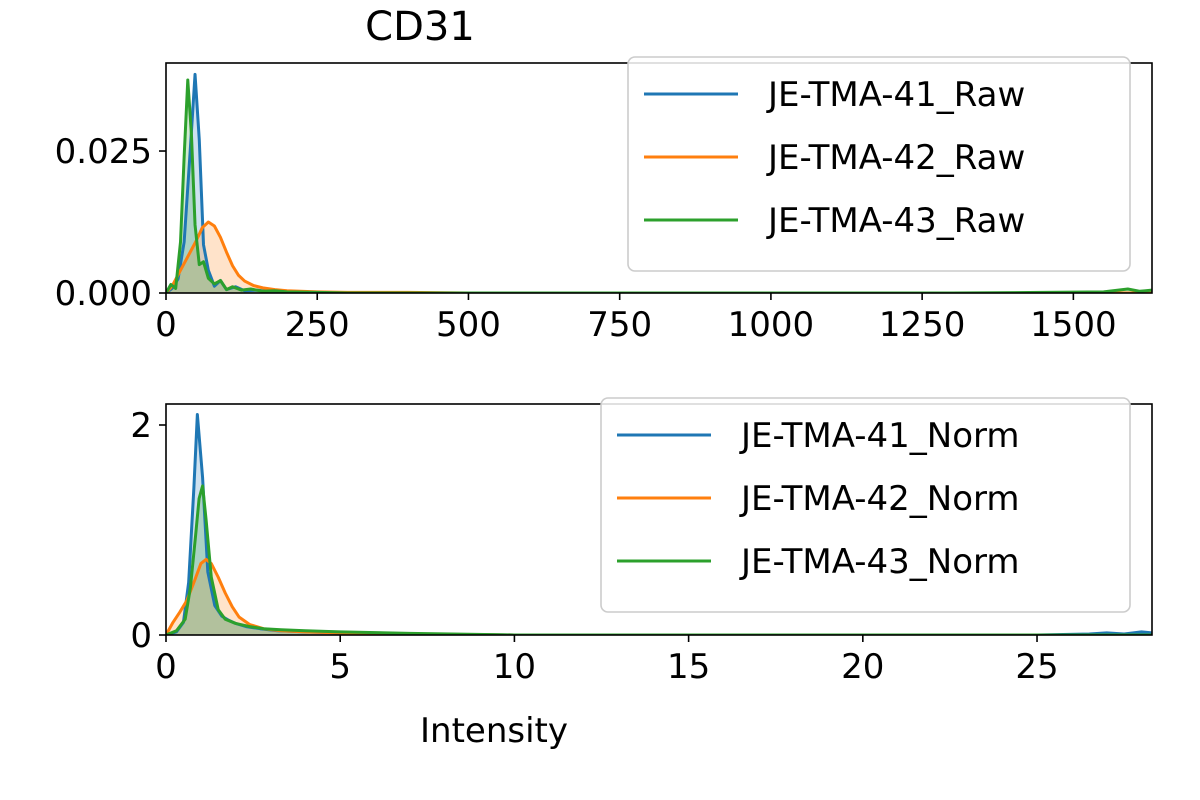 Image resolution: width=1200 pixels, height=800 pixels. I want to click on x-tick-label: 25, so click(1036, 667).